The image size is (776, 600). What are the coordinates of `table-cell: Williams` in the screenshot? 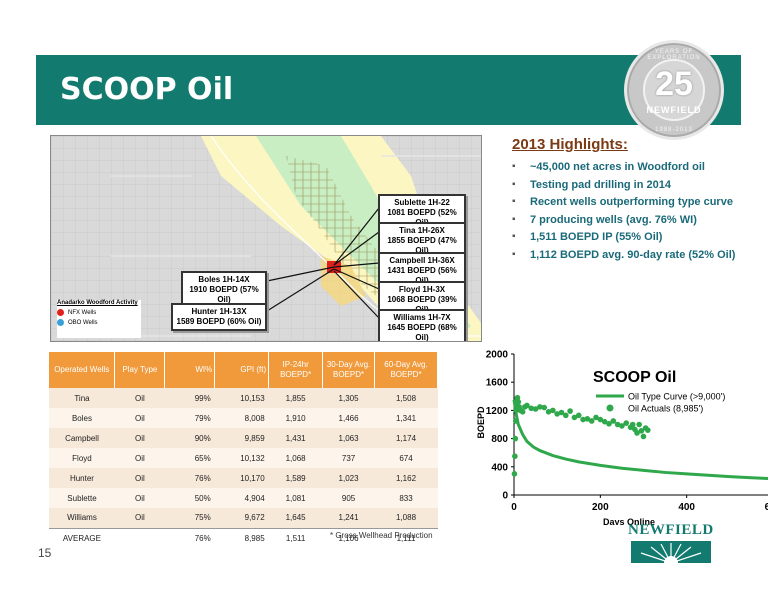 It's located at (82, 518).